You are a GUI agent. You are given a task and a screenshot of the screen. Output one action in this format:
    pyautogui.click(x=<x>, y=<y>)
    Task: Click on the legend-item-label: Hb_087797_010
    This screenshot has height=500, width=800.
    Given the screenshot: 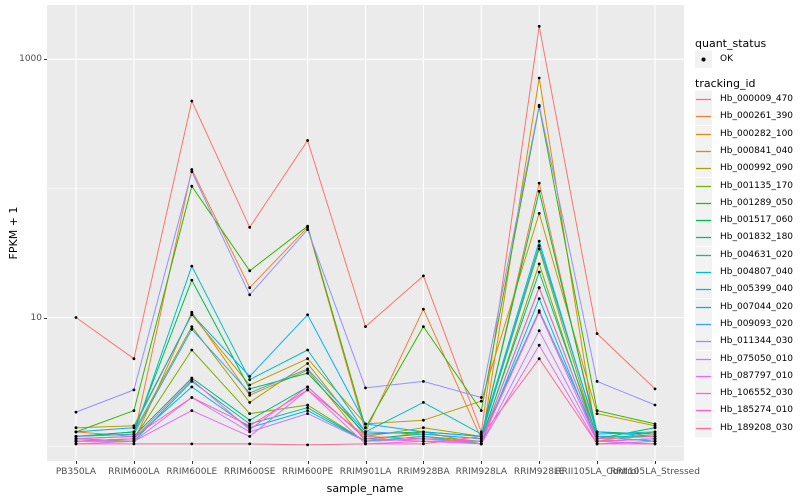 What is the action you would take?
    pyautogui.click(x=757, y=375)
    